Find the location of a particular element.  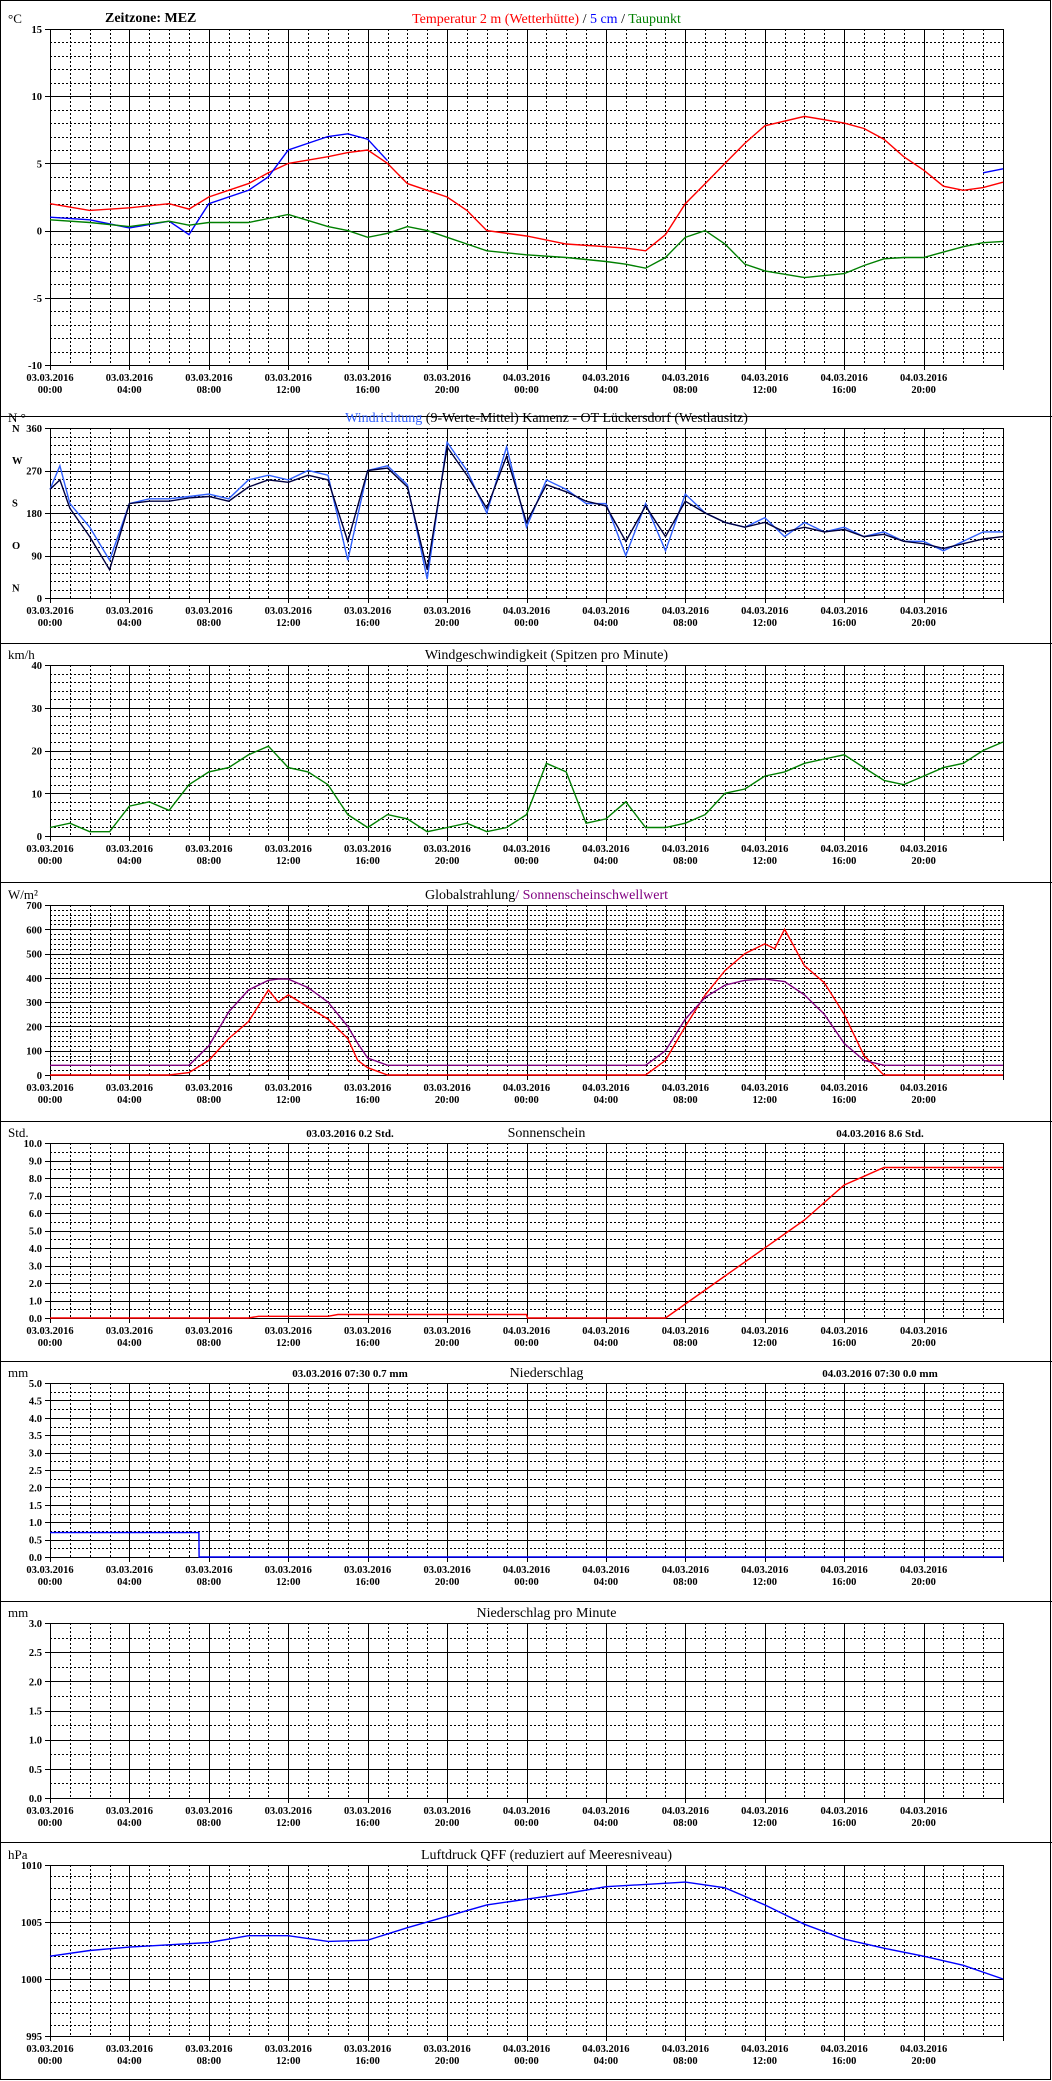

title-part: Globalstrahlung is located at coordinates (470, 895).